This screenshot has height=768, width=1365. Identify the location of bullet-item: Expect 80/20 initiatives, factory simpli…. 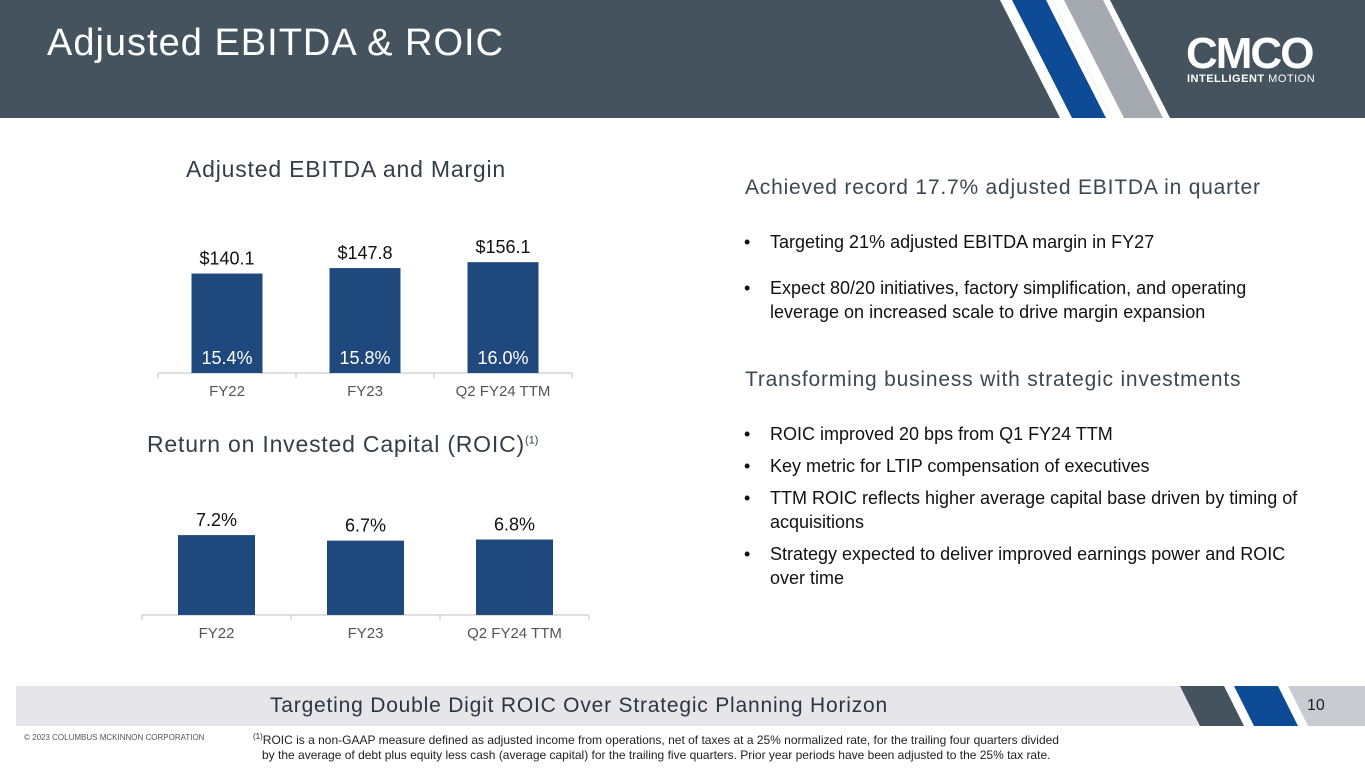
(1029, 300).